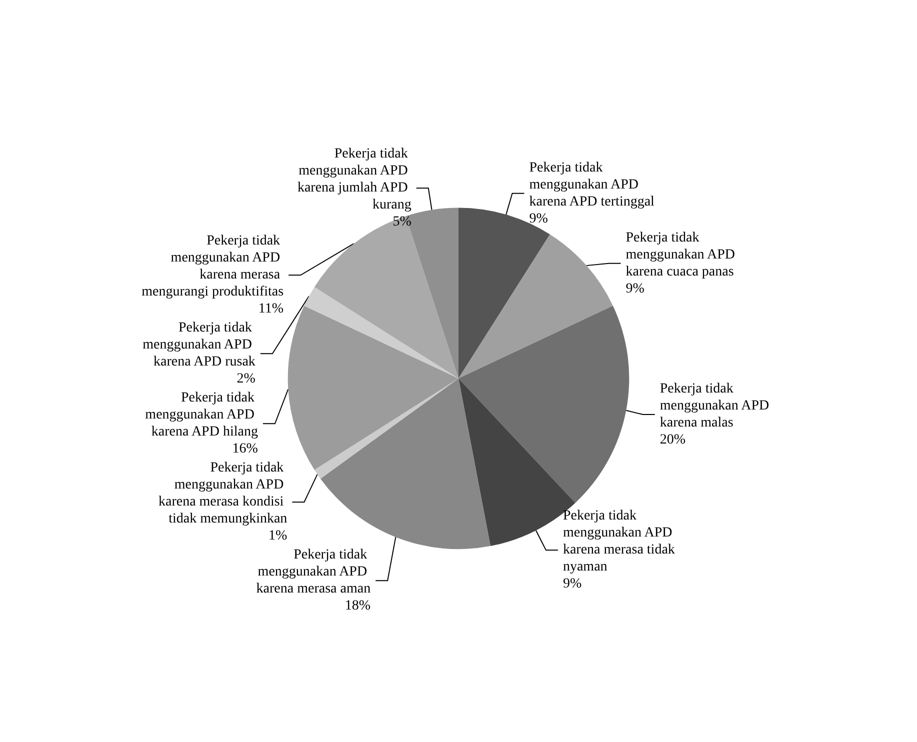 The width and height of the screenshot is (917, 742). What do you see at coordinates (620, 541) in the screenshot?
I see `slice-label: Pekerja tidak menggunakan APD karena merasa tidak nyaman` at bounding box center [620, 541].